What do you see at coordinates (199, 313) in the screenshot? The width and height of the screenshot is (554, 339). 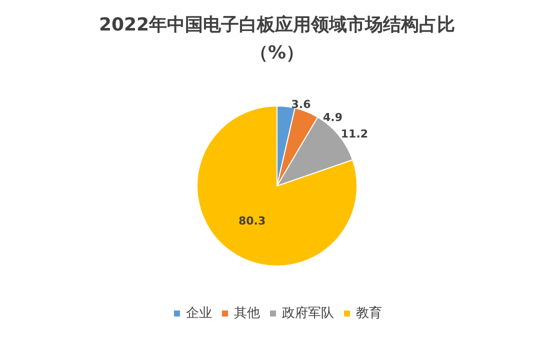 I see `legend-label: 企业` at bounding box center [199, 313].